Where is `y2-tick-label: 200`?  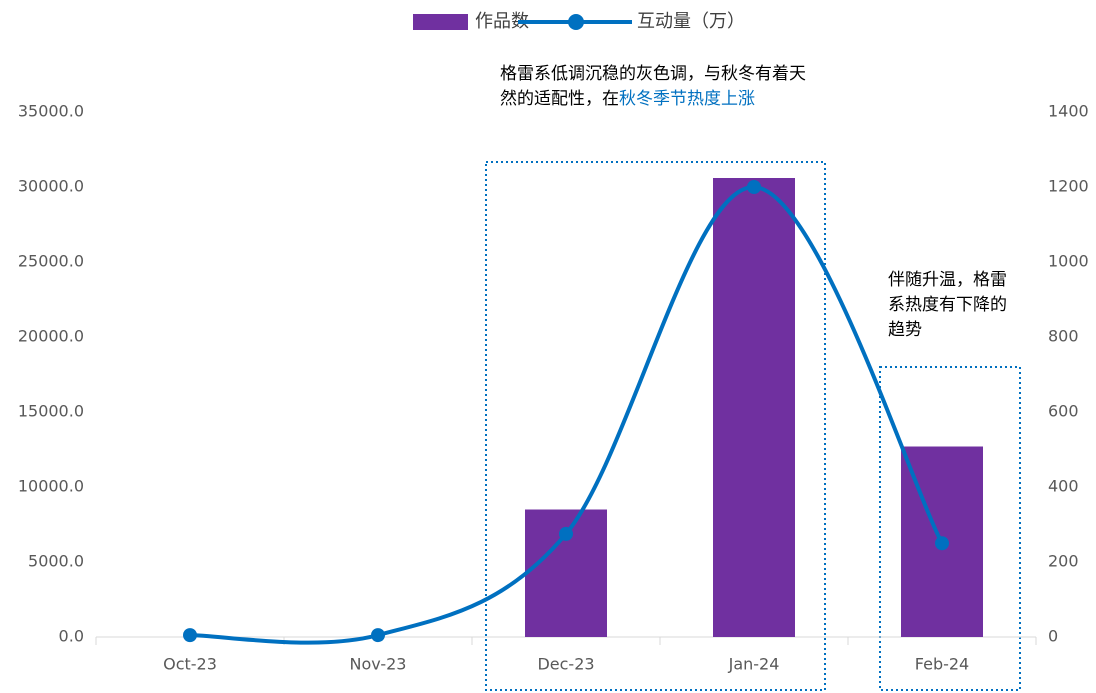
y2-tick-label: 200 is located at coordinates (1063, 561).